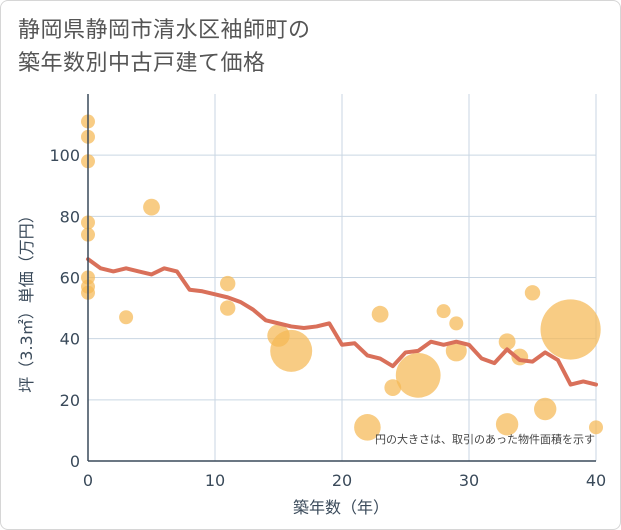 Image resolution: width=621 pixels, height=530 pixels. I want to click on chart-title: 静岡県静岡市清水区袖師町の 築年数別中古戸建て価格, so click(313, 47).